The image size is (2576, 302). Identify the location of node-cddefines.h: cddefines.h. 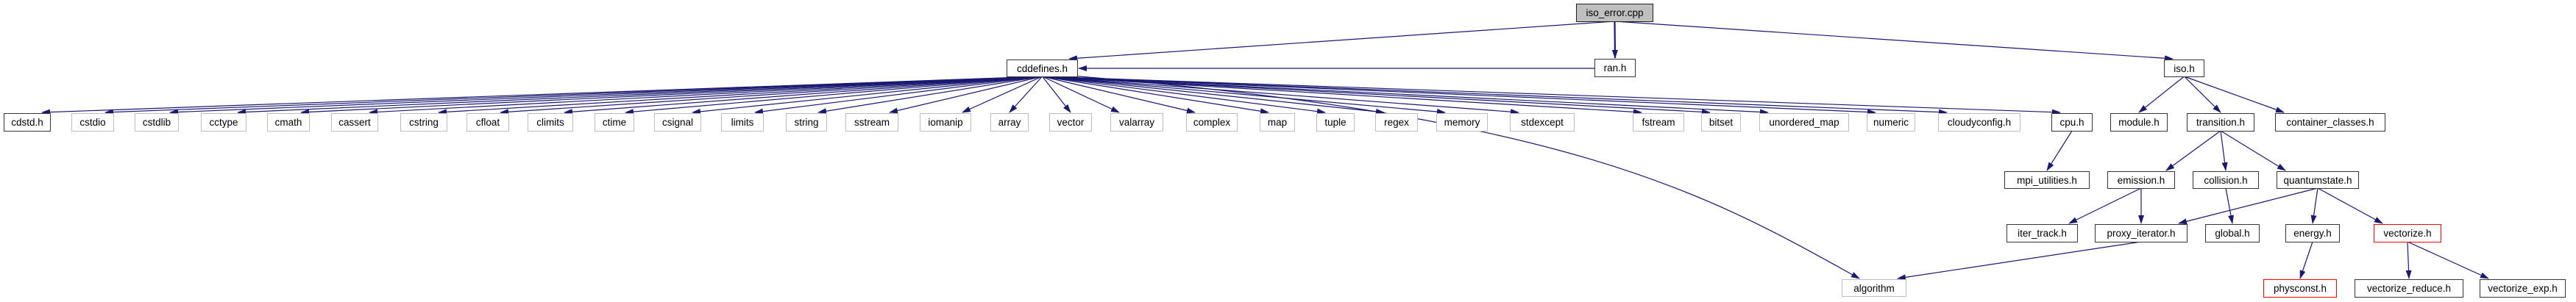
(1042, 68).